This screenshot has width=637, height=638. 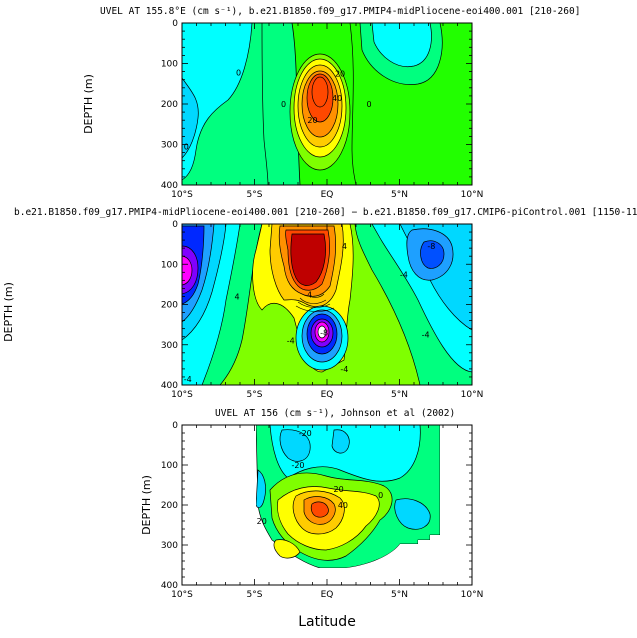 What do you see at coordinates (190, 118) in the screenshot?
I see `panel-1-west-cyan` at bounding box center [190, 118].